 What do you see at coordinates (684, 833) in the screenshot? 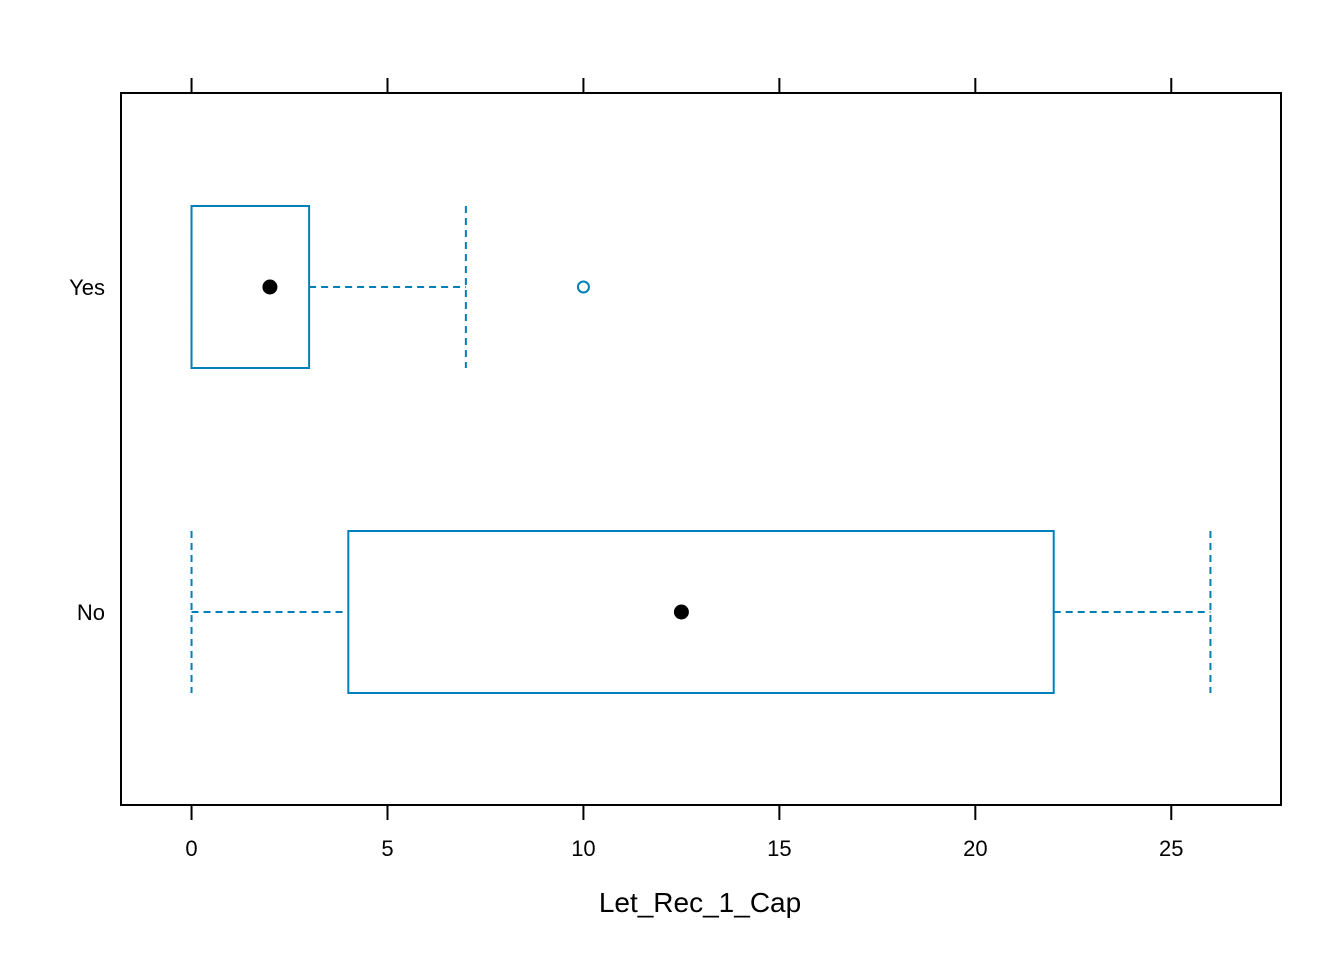
I see `bottom-axis-ticks: 0 5 10 15 20 25` at bounding box center [684, 833].